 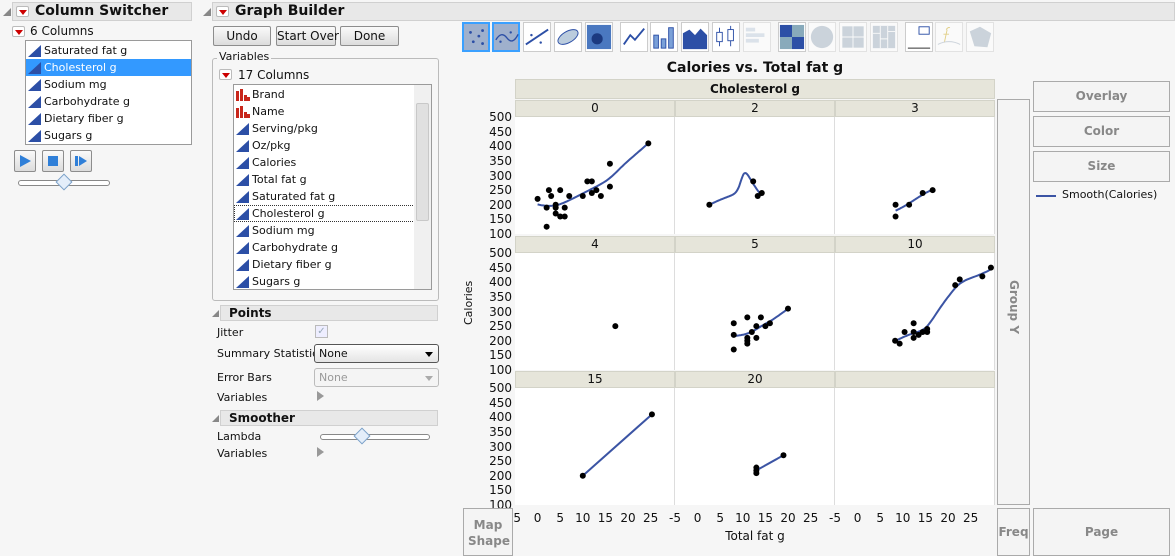 What do you see at coordinates (506, 37) in the screenshot?
I see `smoother-button` at bounding box center [506, 37].